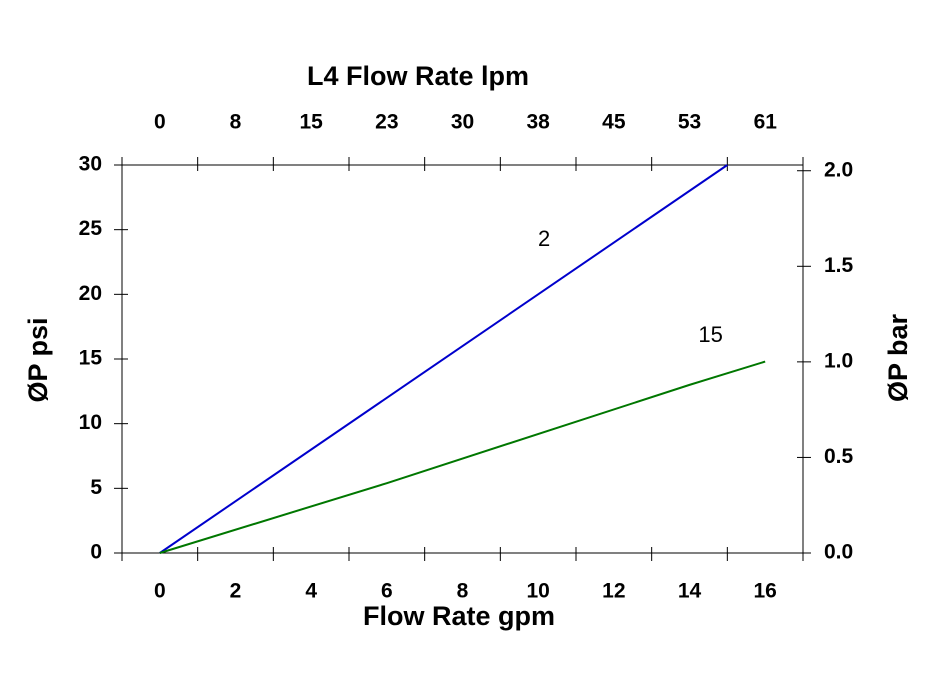 Image resolution: width=928 pixels, height=677 pixels. I want to click on y-tick-label: 0, so click(96, 552).